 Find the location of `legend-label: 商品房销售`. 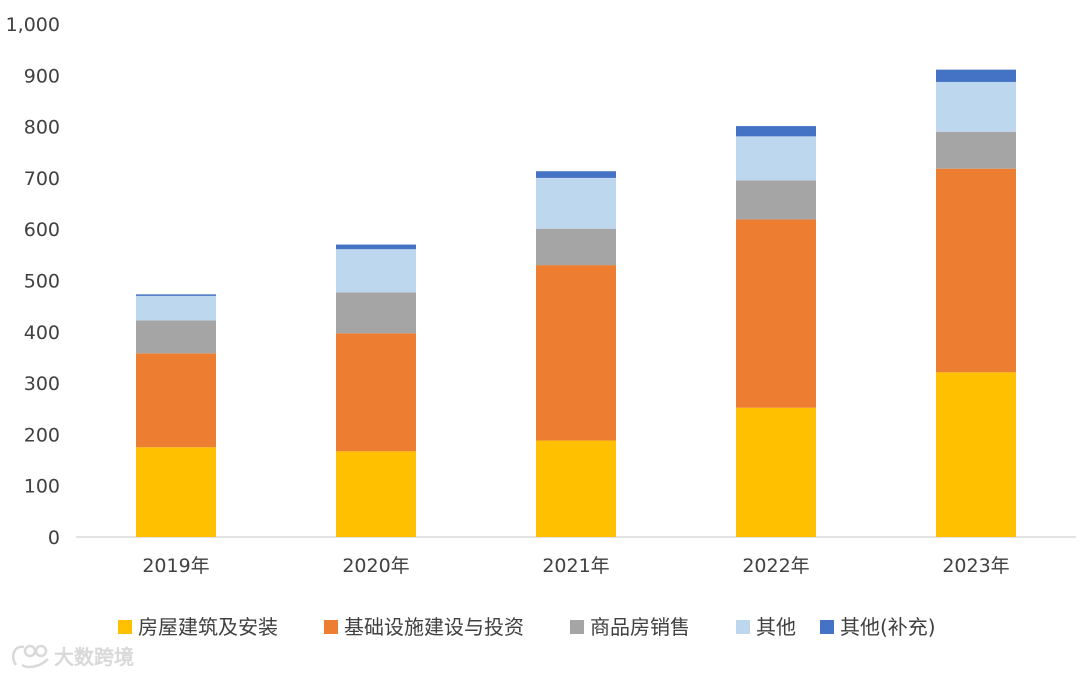

legend-label: 商品房销售 is located at coordinates (640, 627).